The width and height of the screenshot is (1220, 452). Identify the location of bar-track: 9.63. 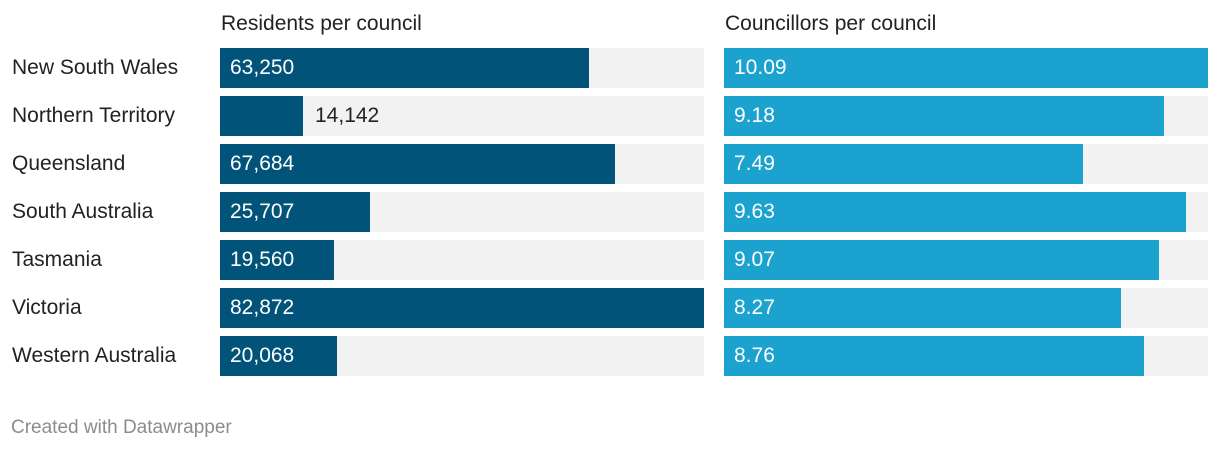
(966, 212).